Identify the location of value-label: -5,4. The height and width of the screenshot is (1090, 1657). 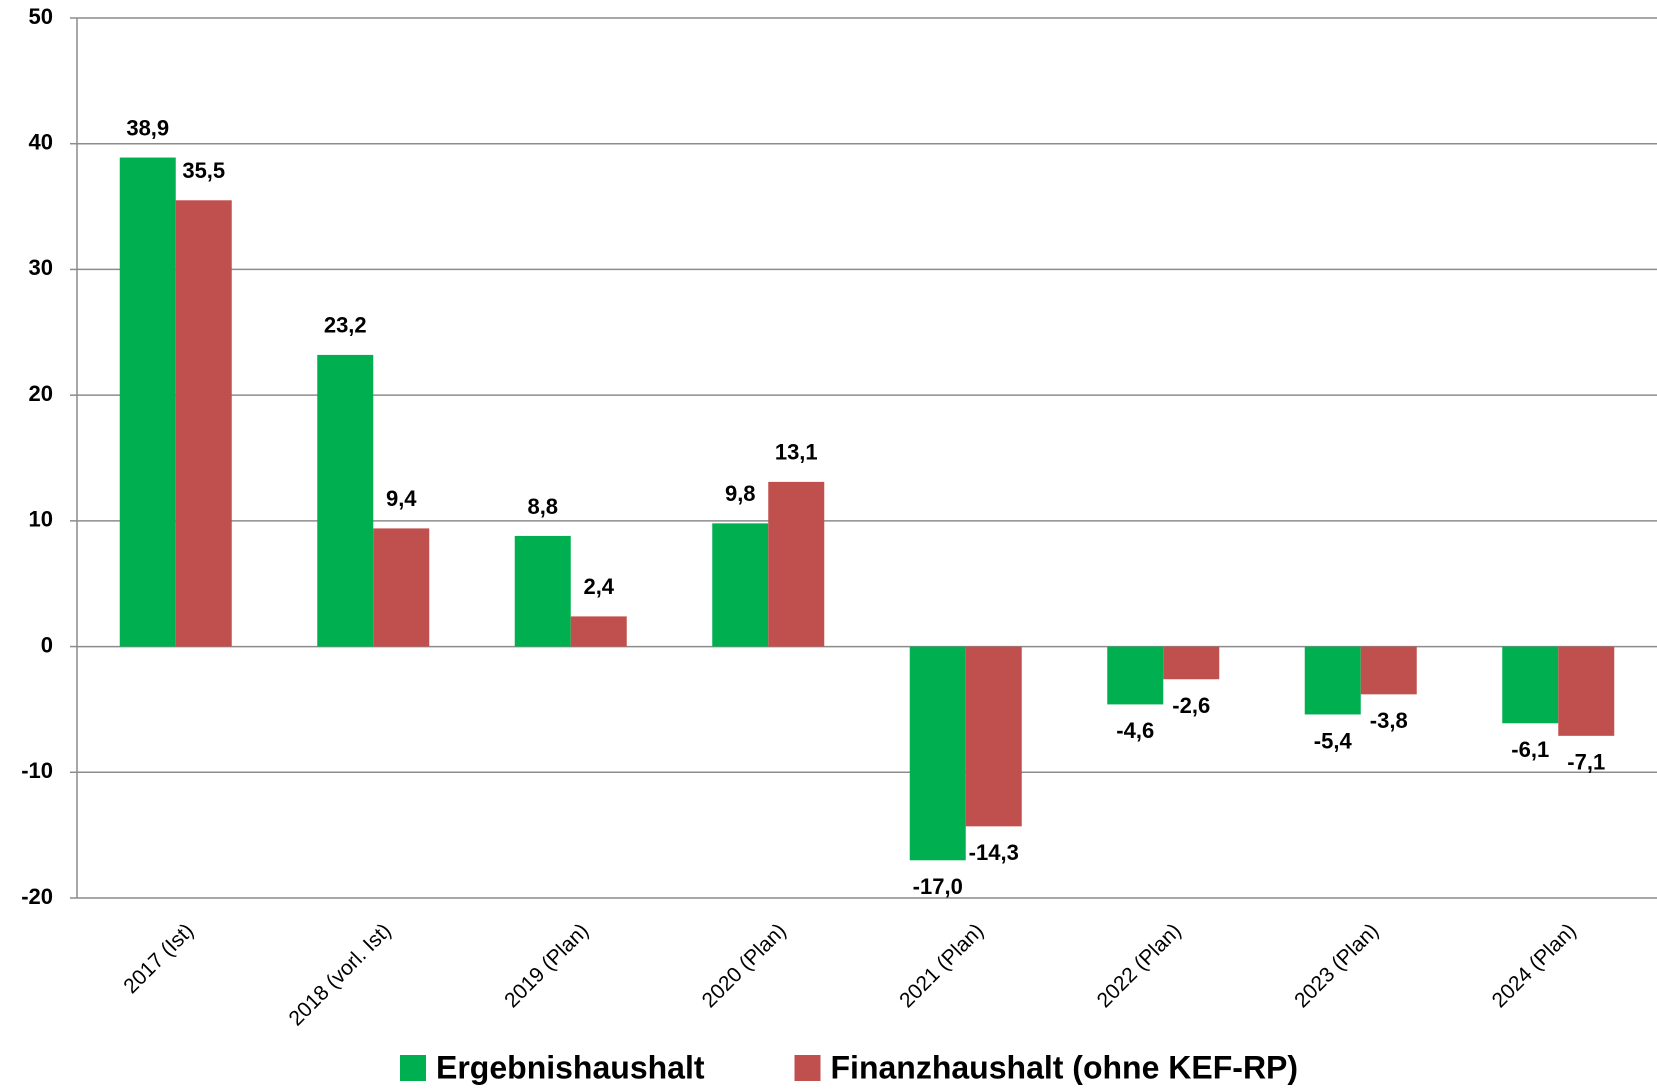
(1333, 740).